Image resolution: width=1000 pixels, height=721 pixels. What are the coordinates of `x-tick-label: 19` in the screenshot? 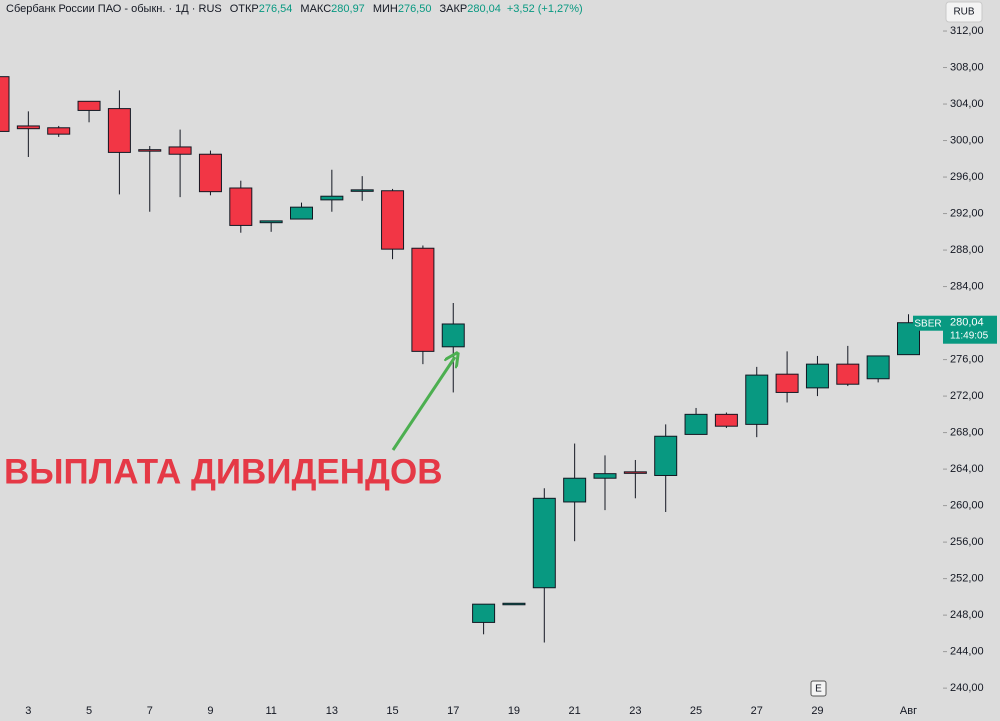 It's located at (514, 711).